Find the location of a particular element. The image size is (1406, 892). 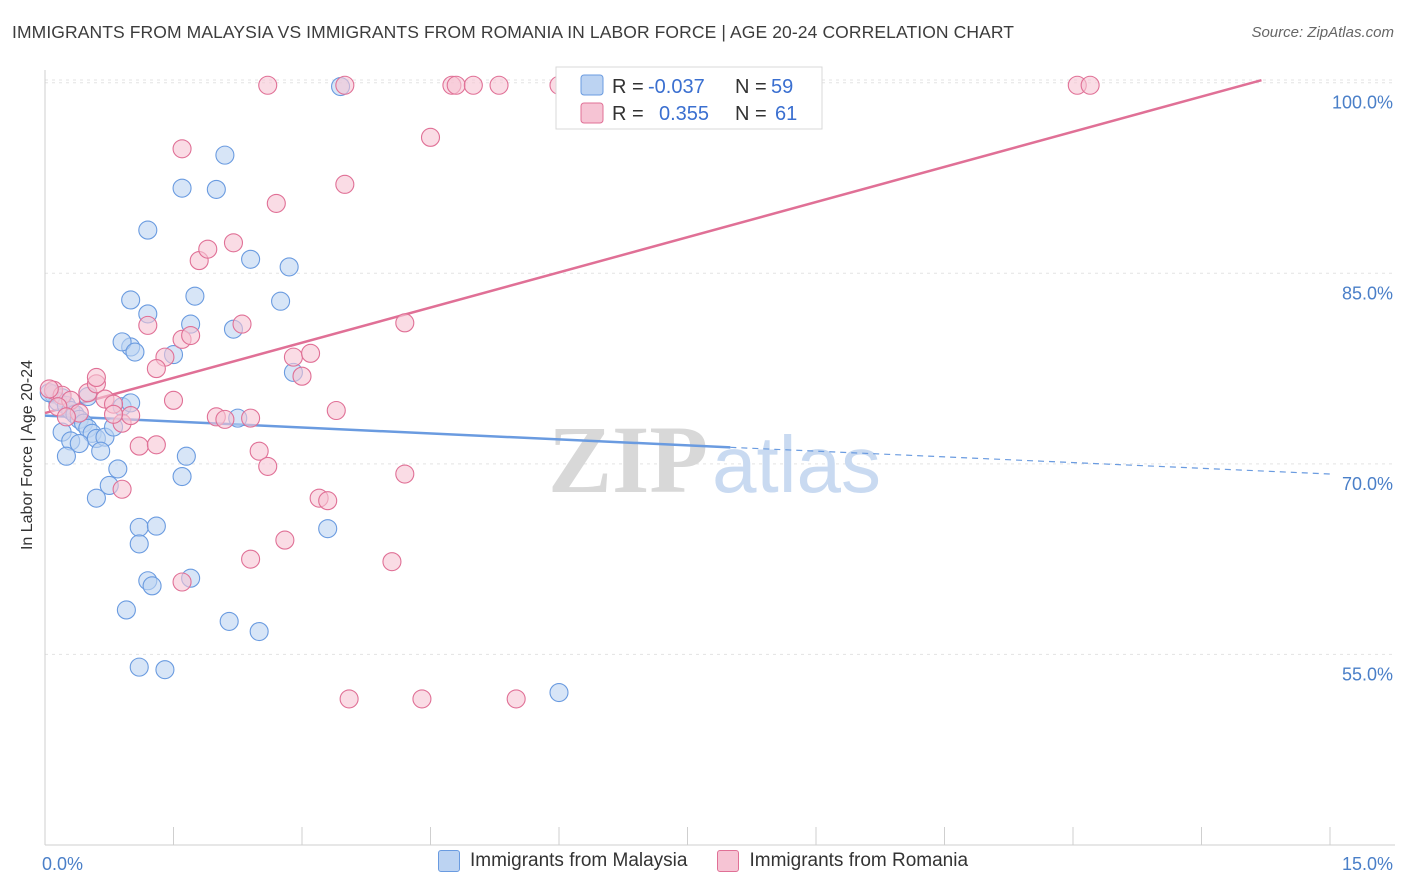

x-tick-label-max: 15.0% is located at coordinates (1367, 864).